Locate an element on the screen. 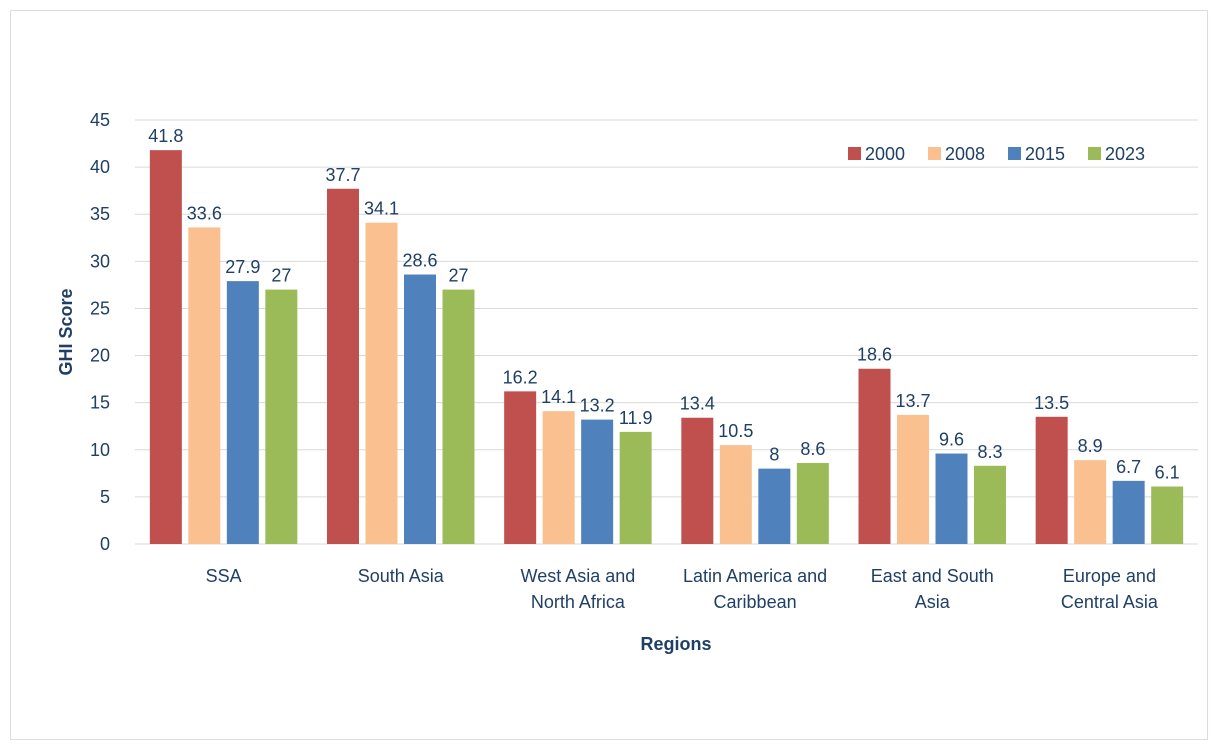  x-category-label: Latin America and is located at coordinates (755, 576).